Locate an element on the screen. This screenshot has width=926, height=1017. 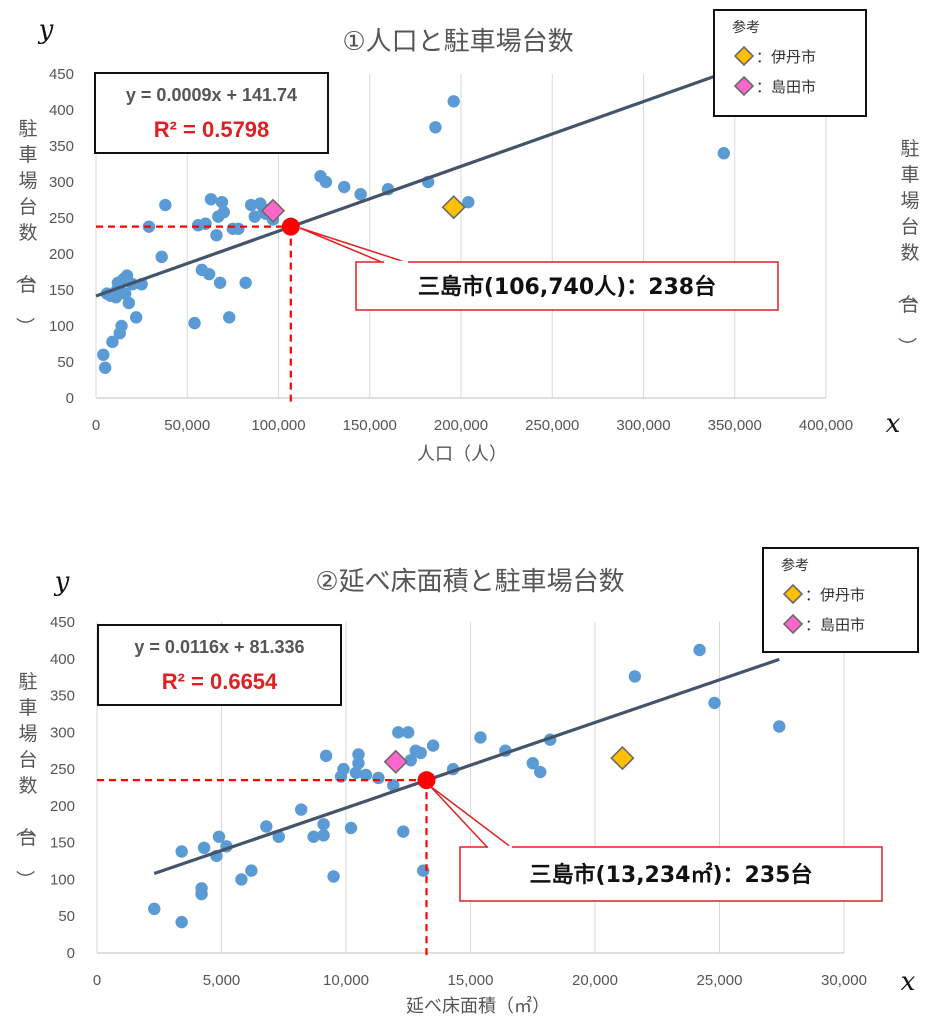
x-tick-label: 0 is located at coordinates (97, 980).